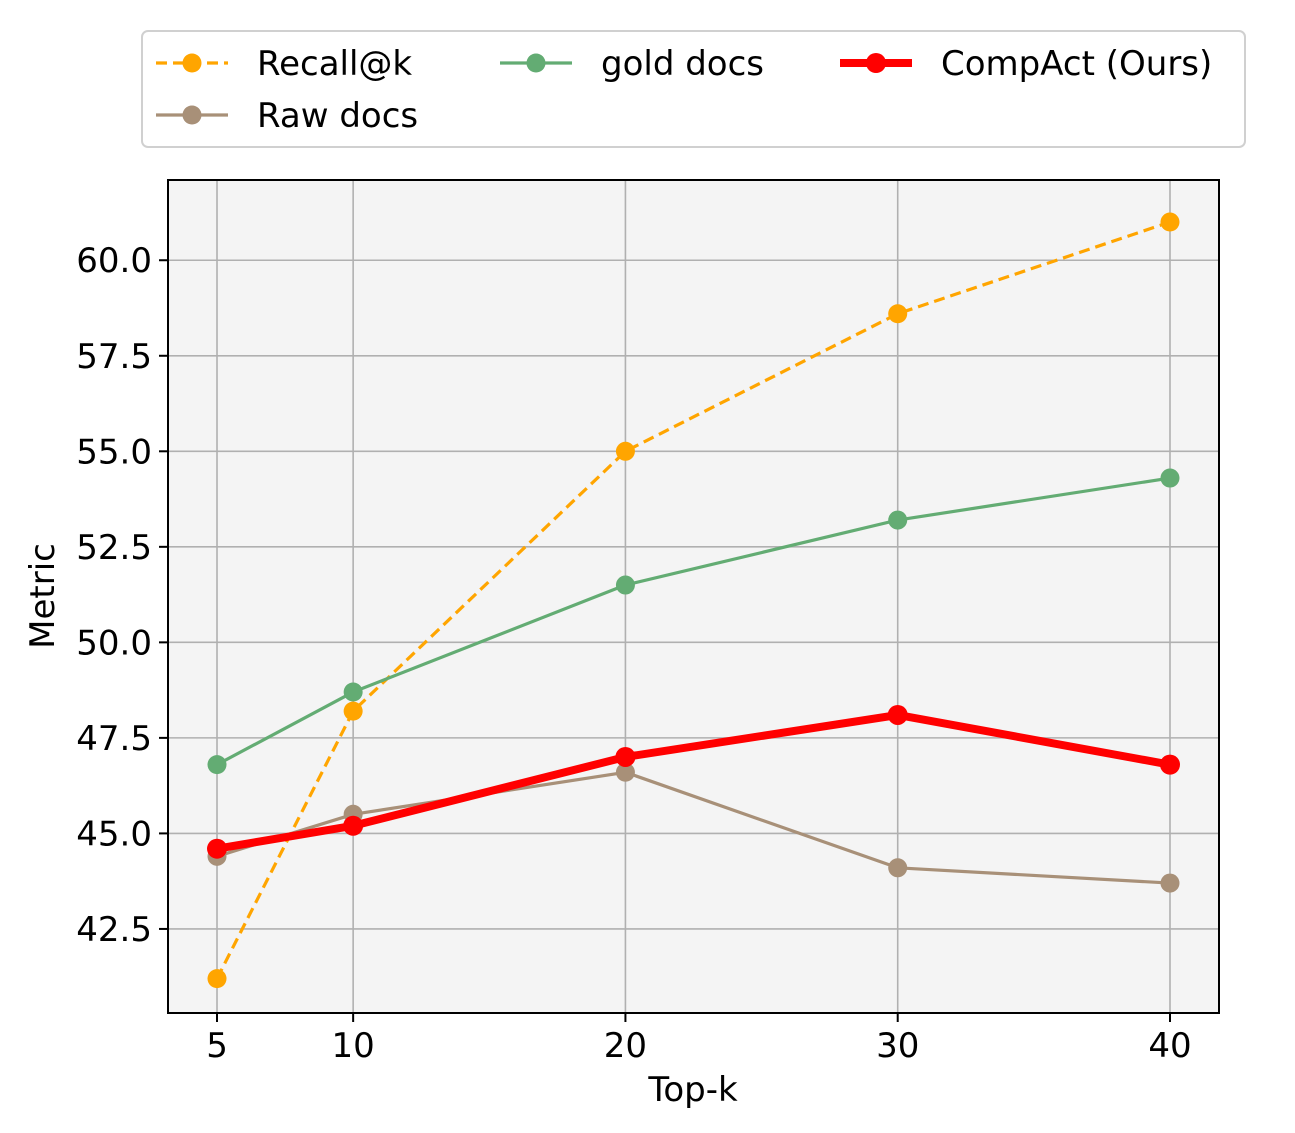 The image size is (1295, 1133). I want to click on x-tick-label: 20, so click(625, 1046).